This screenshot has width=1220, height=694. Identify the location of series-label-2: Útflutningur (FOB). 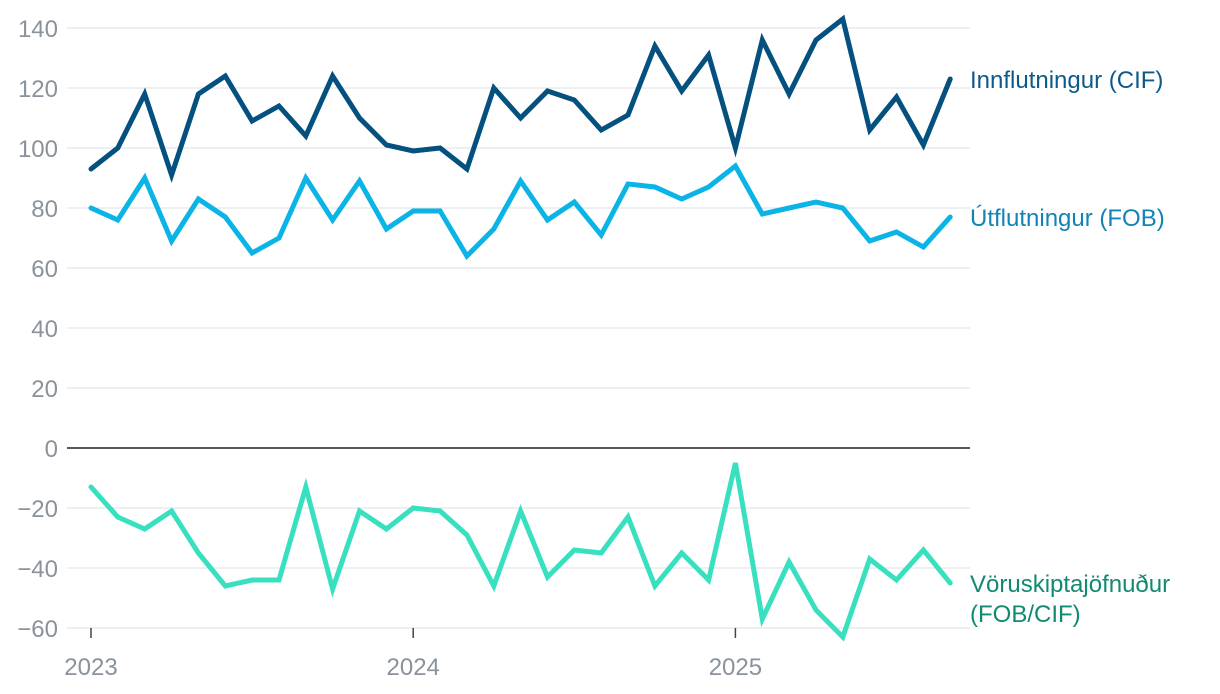
(1067, 218).